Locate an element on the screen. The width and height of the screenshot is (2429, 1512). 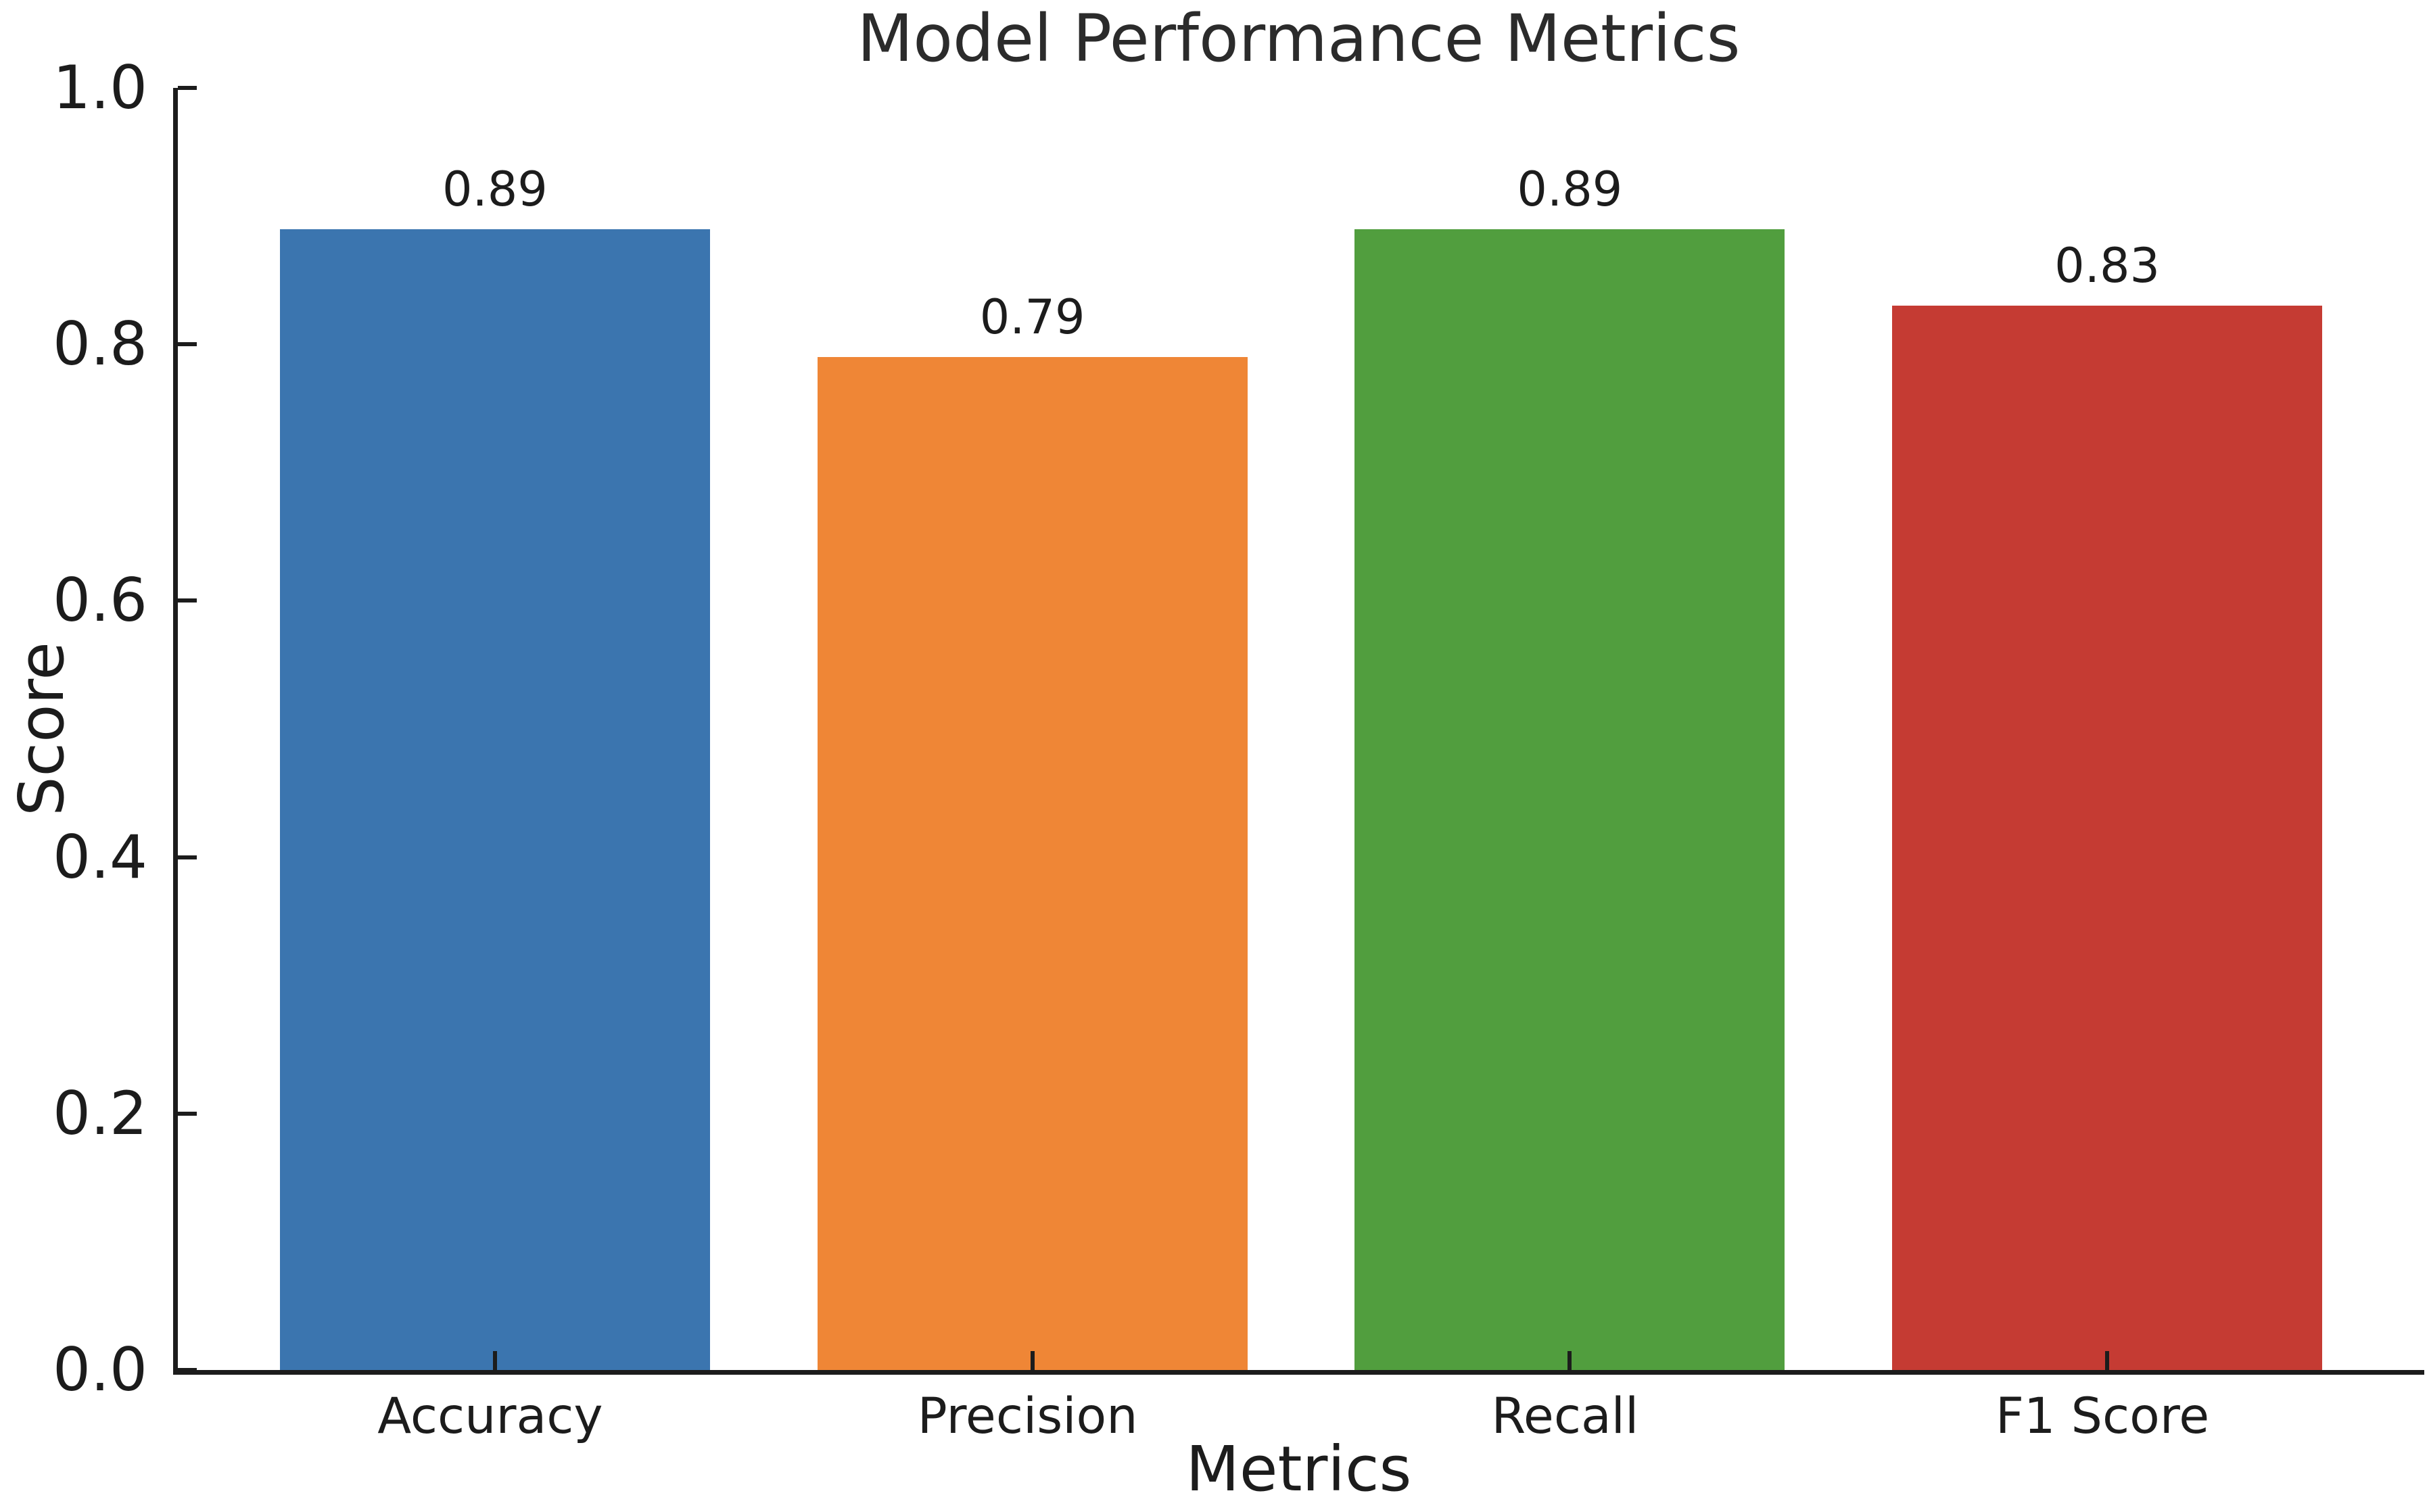
bar-precision is located at coordinates (1032, 863).